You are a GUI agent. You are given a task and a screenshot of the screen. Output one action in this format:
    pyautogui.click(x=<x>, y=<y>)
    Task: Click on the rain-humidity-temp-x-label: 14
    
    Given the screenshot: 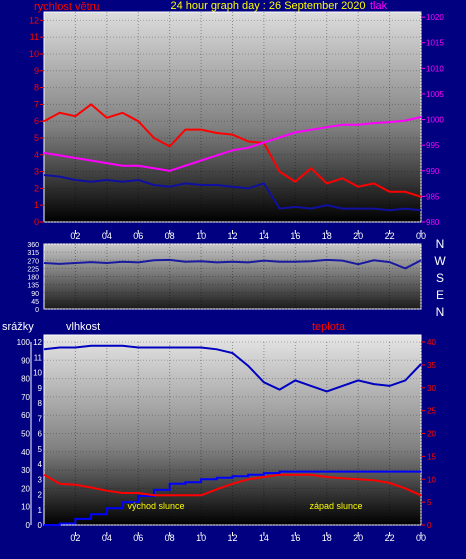 What is the action you would take?
    pyautogui.click(x=264, y=538)
    